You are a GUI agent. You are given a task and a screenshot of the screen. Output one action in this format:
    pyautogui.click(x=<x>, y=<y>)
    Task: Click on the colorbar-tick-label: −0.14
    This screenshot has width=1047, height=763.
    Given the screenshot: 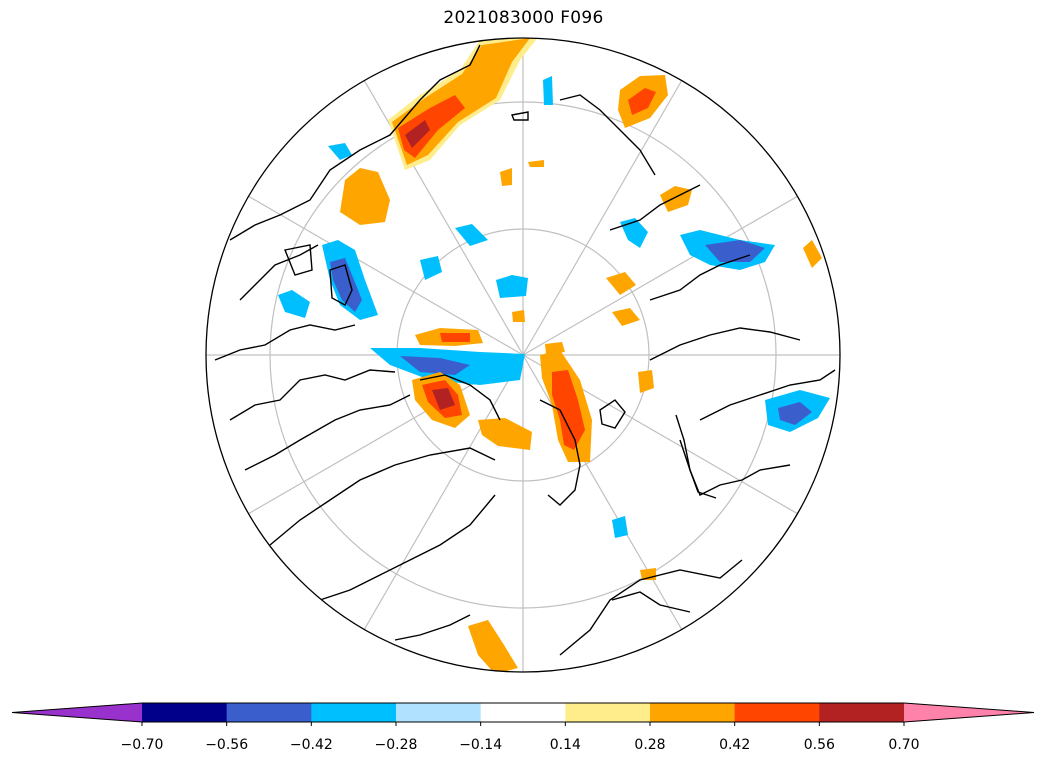 What is the action you would take?
    pyautogui.click(x=480, y=745)
    